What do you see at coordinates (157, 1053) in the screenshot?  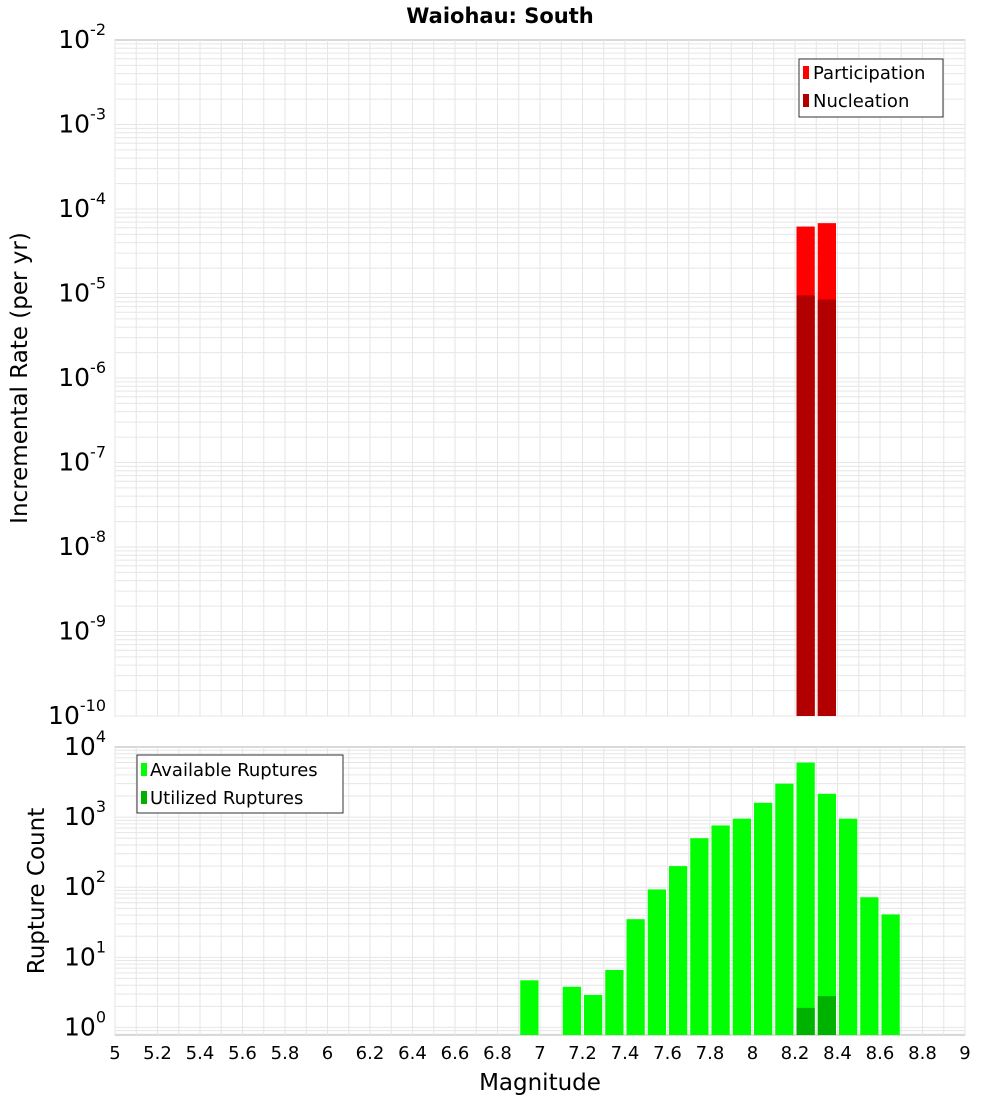 I see `x-tick-label: 5.2` at bounding box center [157, 1053].